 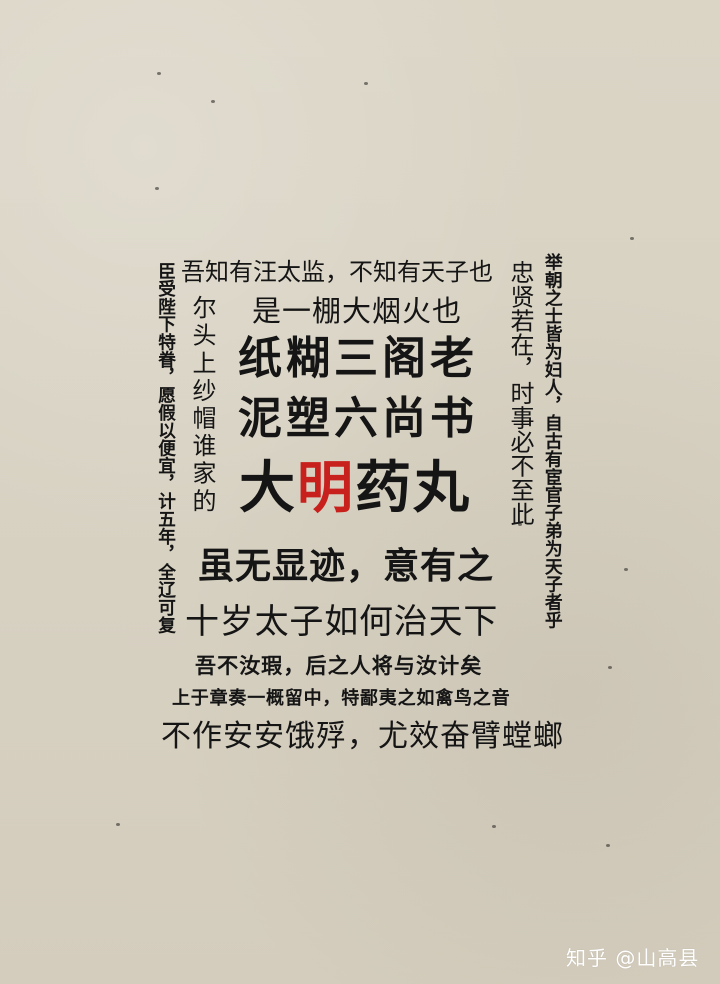 What do you see at coordinates (520, 393) in the screenshot?
I see `quote-right-vertical-1: 忠贤若在，时事必不至此` at bounding box center [520, 393].